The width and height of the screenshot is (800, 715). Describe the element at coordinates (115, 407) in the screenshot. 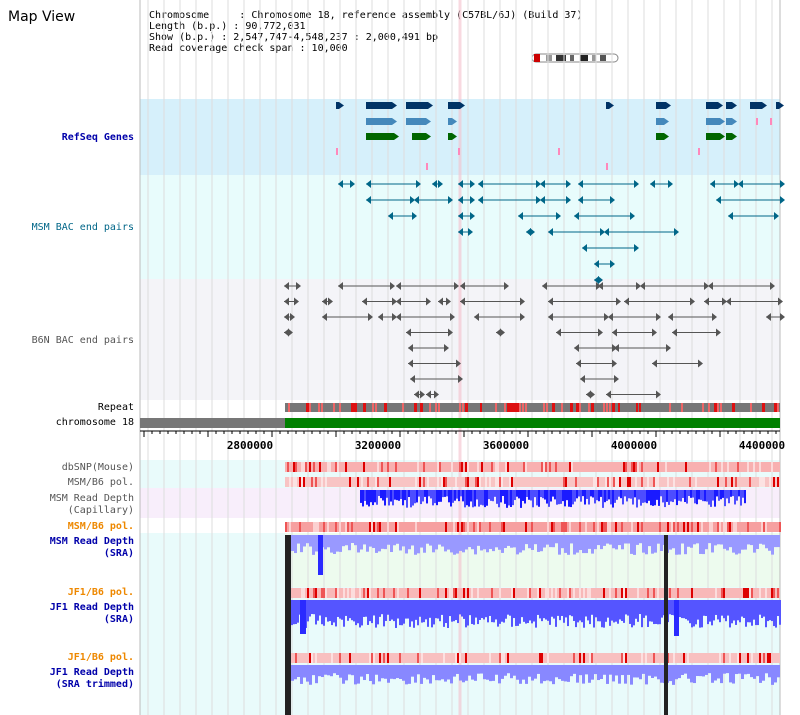

I see `repeat-label: Repeat` at that location.